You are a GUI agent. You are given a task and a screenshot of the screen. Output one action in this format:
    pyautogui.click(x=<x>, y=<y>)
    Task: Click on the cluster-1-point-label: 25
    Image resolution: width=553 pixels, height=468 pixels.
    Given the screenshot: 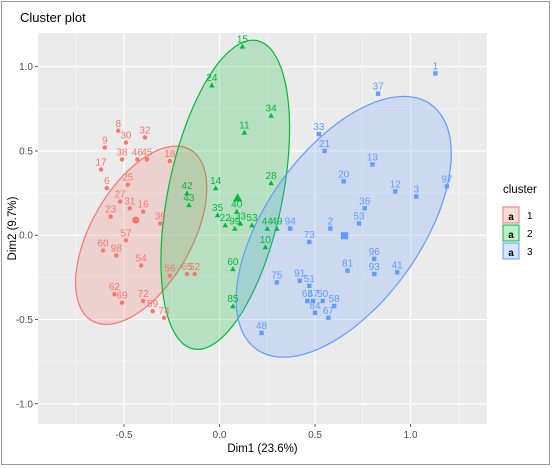 What is the action you would take?
    pyautogui.click(x=128, y=178)
    